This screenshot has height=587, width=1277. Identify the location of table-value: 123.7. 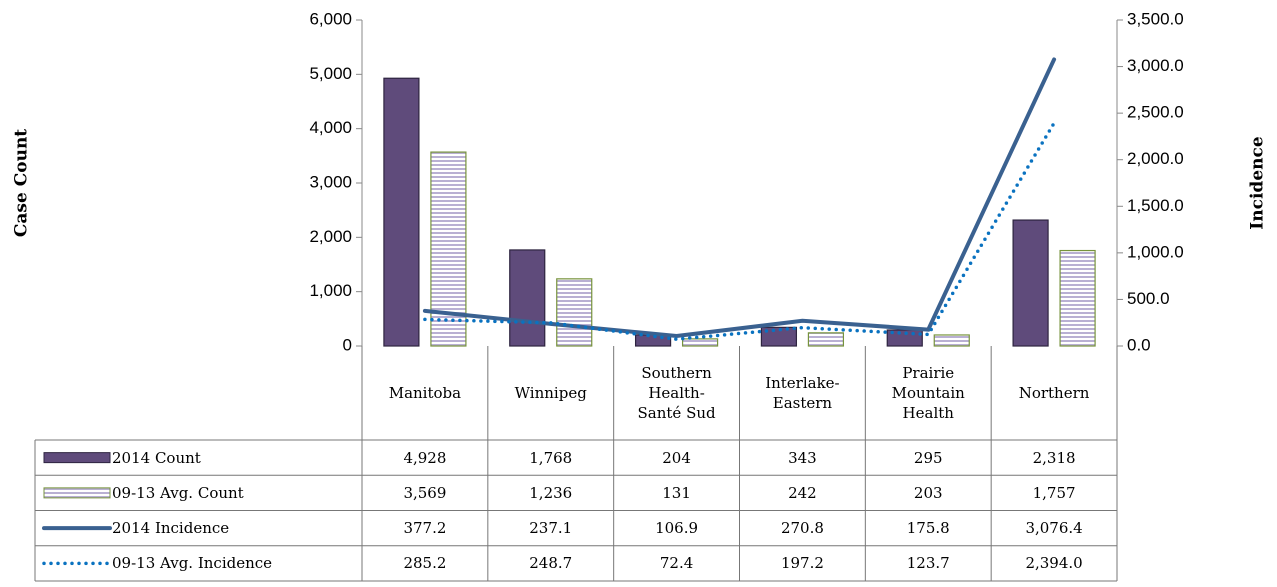
(928, 563).